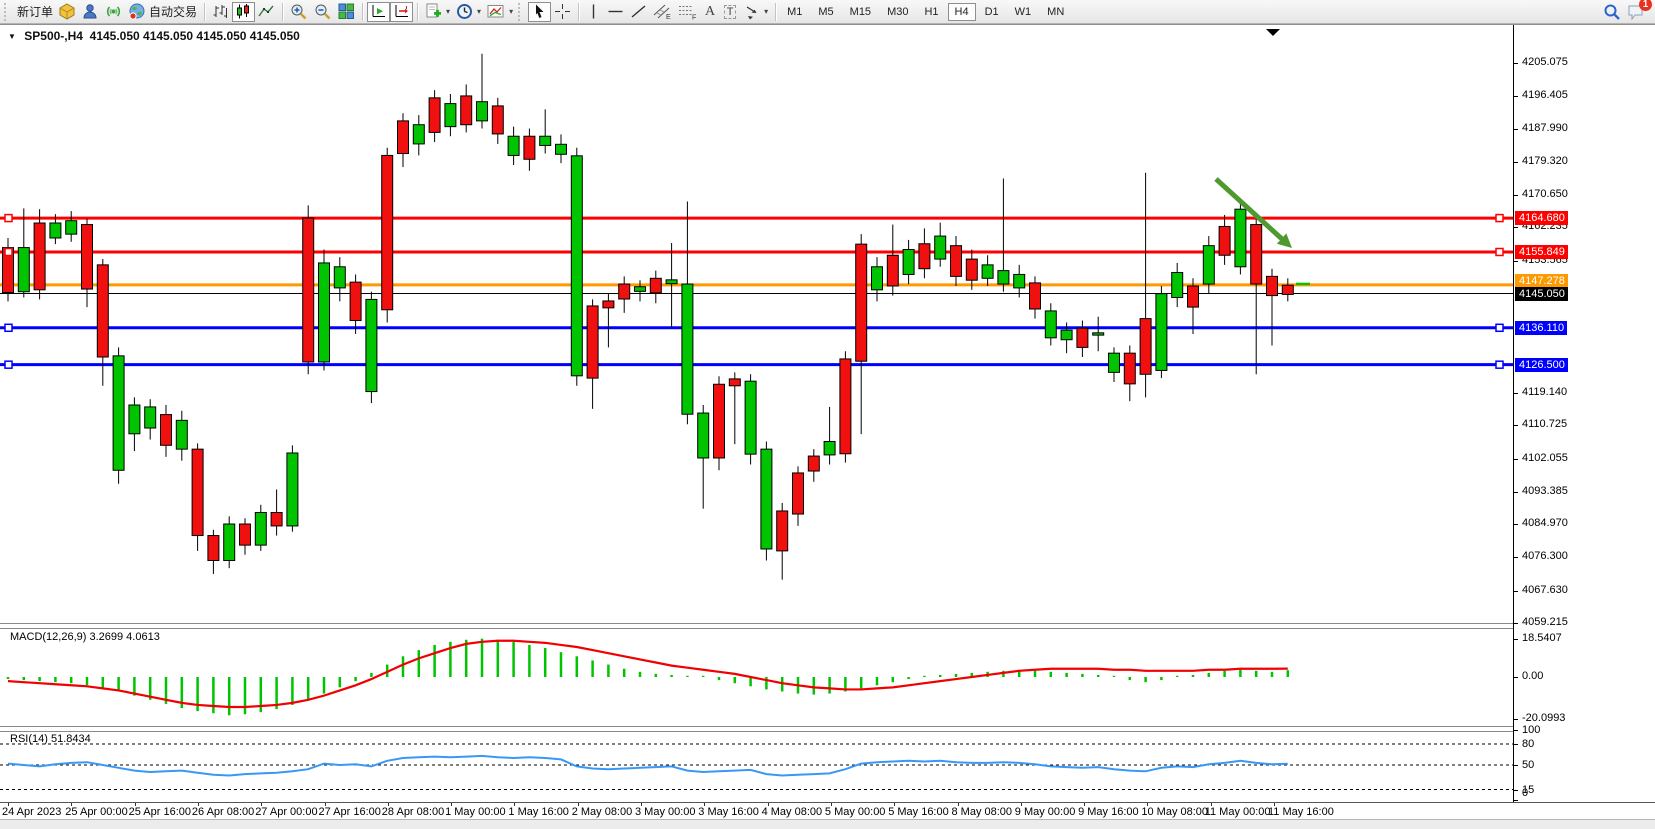 The height and width of the screenshot is (829, 1655). What do you see at coordinates (1545, 127) in the screenshot?
I see `price-tick-label: 4187.990` at bounding box center [1545, 127].